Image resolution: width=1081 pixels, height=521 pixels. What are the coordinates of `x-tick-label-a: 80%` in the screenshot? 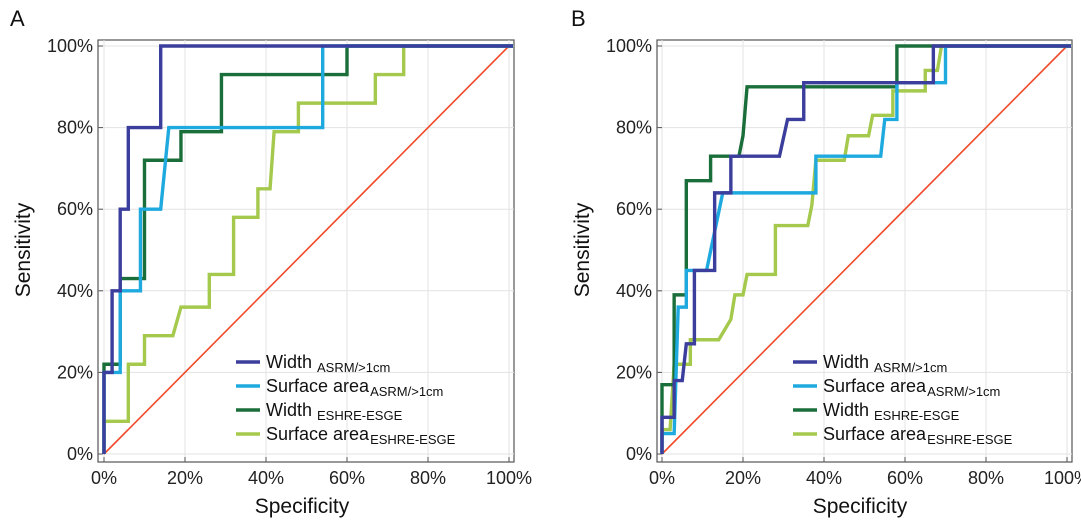 It's located at (428, 478).